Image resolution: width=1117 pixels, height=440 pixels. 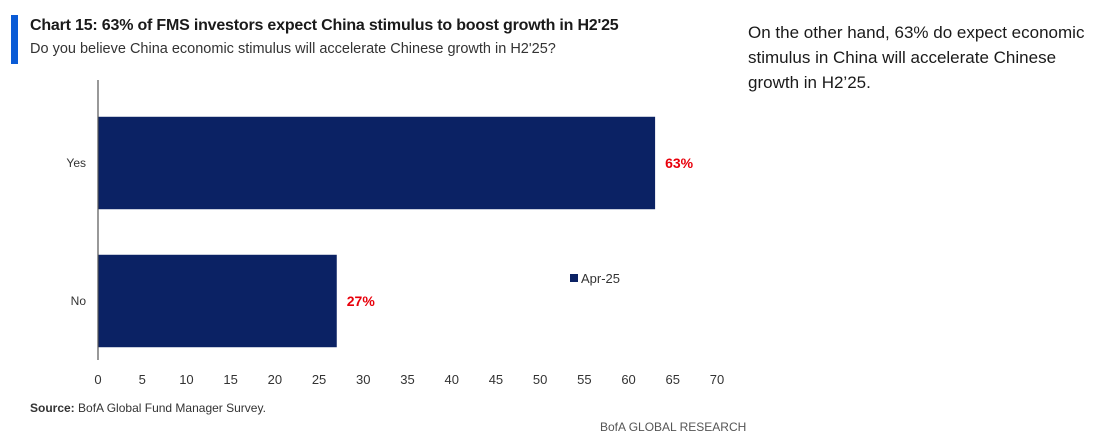 What do you see at coordinates (319, 379) in the screenshot?
I see `x-tick-label: 25` at bounding box center [319, 379].